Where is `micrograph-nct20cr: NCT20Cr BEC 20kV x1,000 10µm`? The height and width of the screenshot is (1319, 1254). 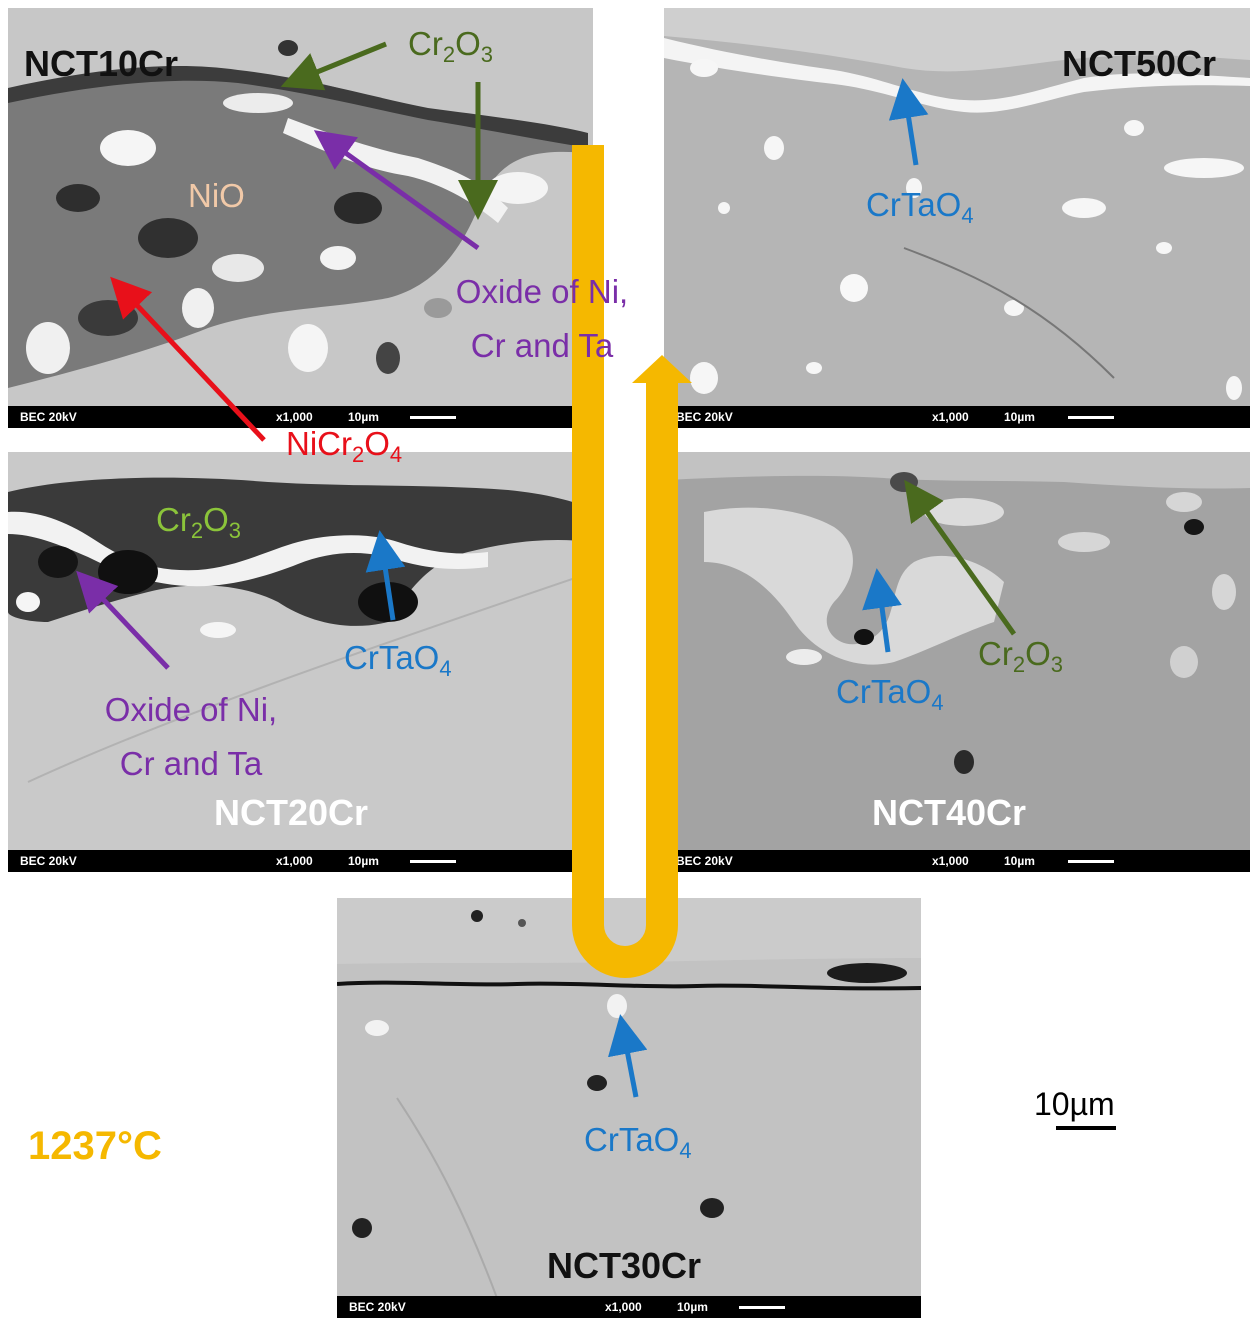 micrograph-nct20cr: NCT20Cr BEC 20kV x1,000 10µm is located at coordinates (300, 662).